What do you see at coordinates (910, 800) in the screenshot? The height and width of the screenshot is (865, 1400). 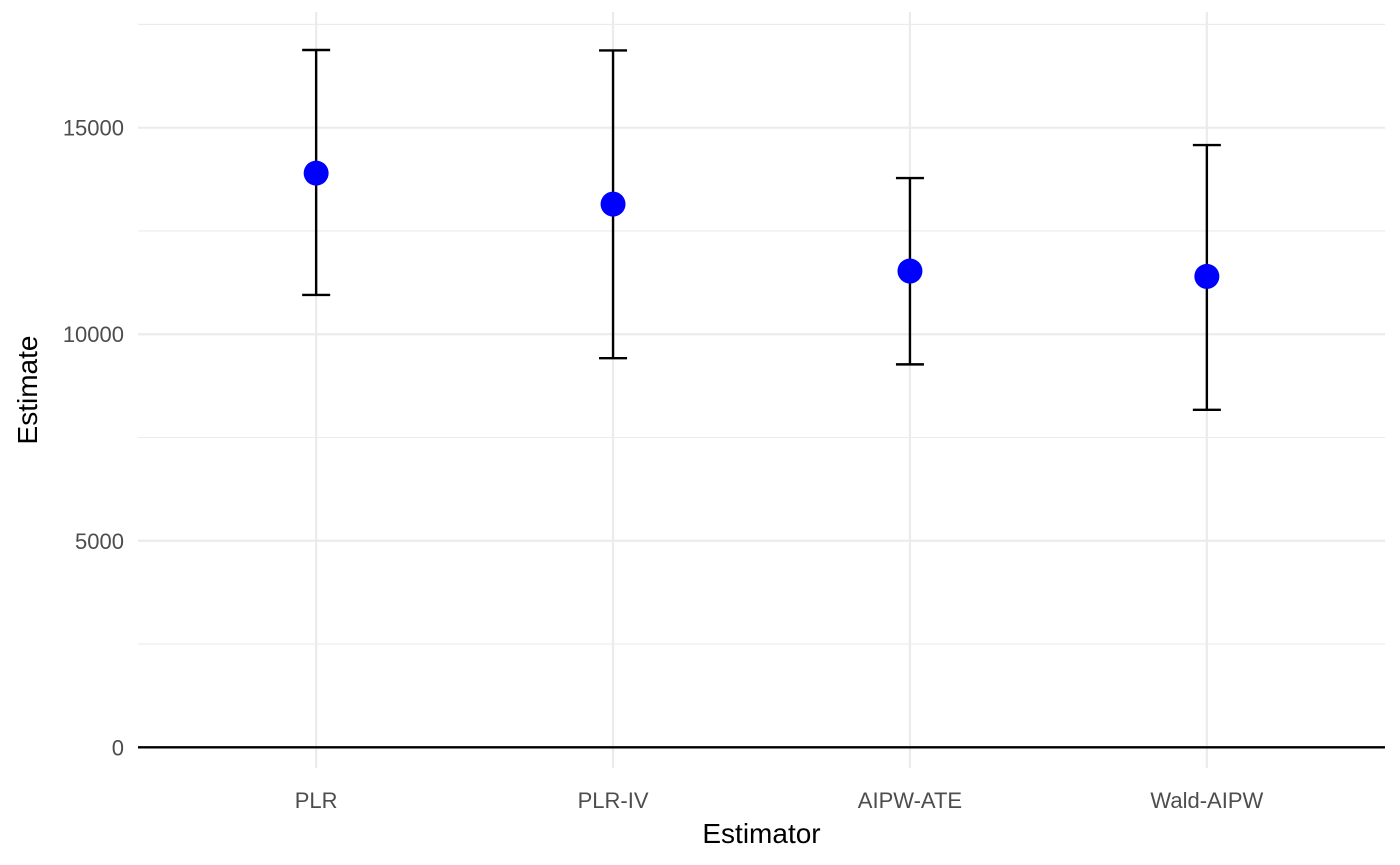 I see `x-tick-label: AIPW-ATE` at bounding box center [910, 800].